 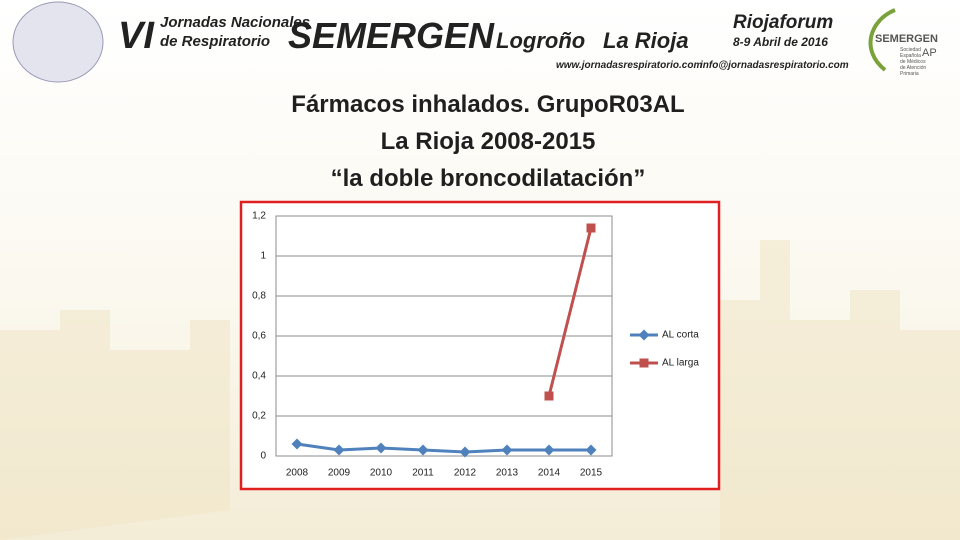 I want to click on event-line: Jornadas Nacionales, so click(x=235, y=22).